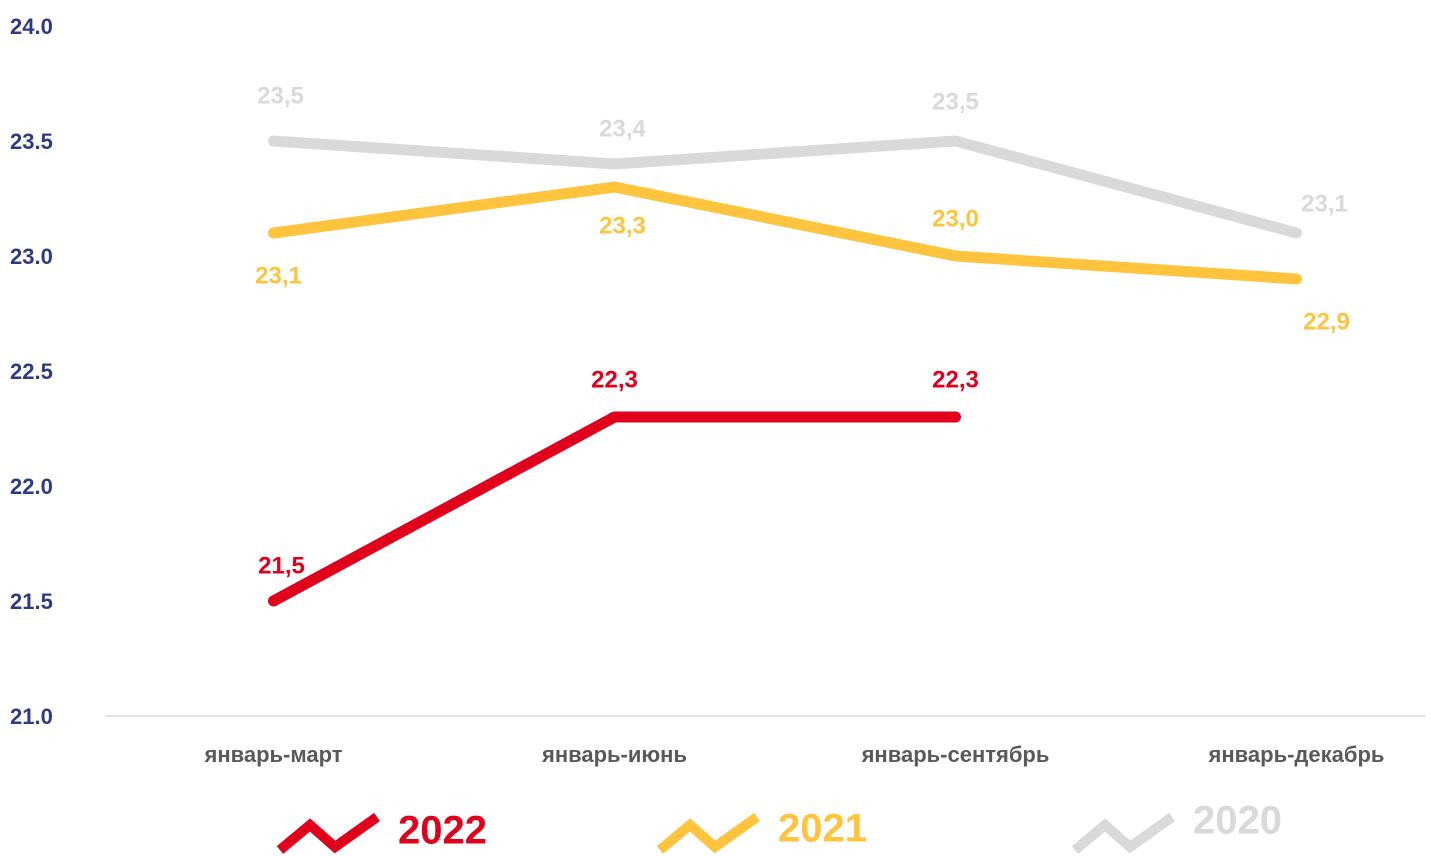 The width and height of the screenshot is (1431, 856). What do you see at coordinates (1296, 754) in the screenshot?
I see `x-tick-label: январь-декабрь` at bounding box center [1296, 754].